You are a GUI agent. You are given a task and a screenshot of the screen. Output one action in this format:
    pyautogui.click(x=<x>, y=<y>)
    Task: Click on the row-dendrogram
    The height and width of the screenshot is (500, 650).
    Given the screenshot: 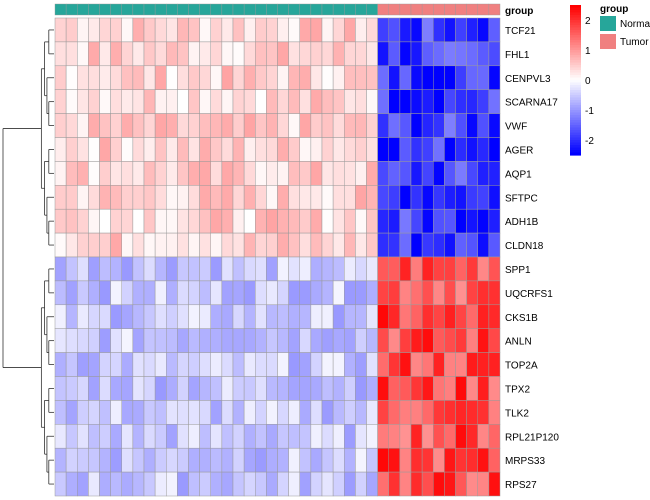 What is the action you would take?
    pyautogui.click(x=28, y=257)
    